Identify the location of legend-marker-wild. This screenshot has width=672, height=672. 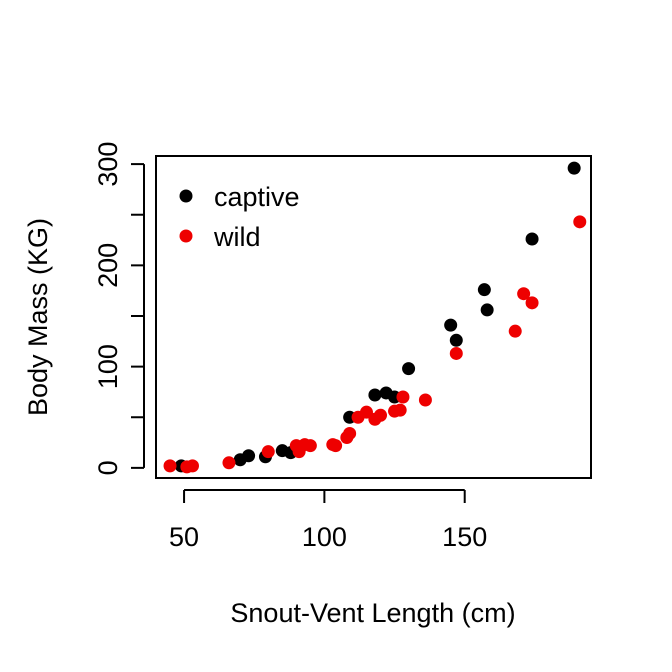
(186, 236).